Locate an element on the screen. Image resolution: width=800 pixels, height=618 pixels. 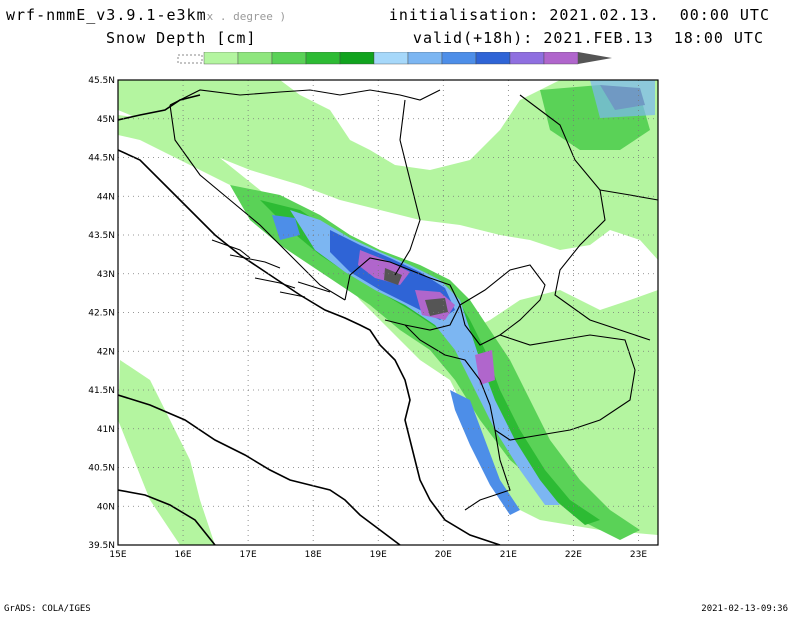
colorbar-legend: 0.112461015306090120 is located at coordinates (394, 58).